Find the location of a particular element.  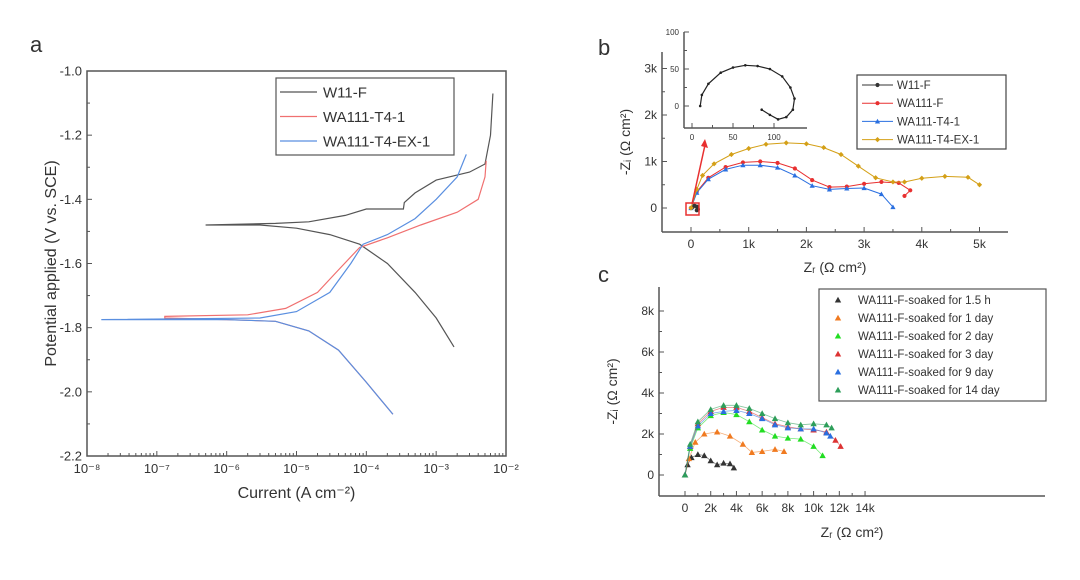

y-tick-label: -2.2 is located at coordinates (71, 456).